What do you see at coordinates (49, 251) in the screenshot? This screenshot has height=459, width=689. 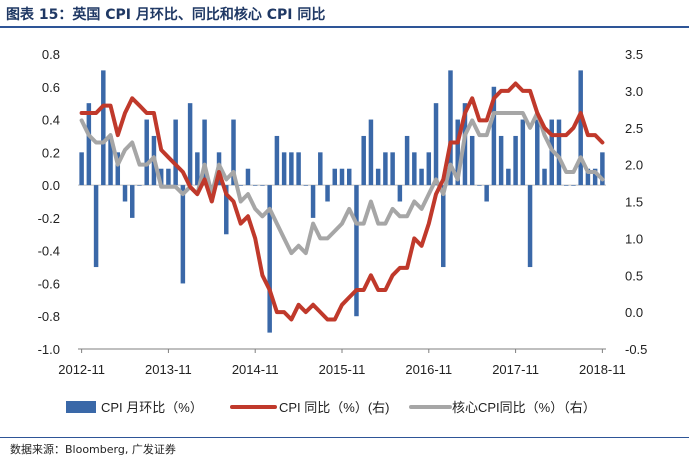 I see `left-axis-tick-label: -0.4` at bounding box center [49, 251].